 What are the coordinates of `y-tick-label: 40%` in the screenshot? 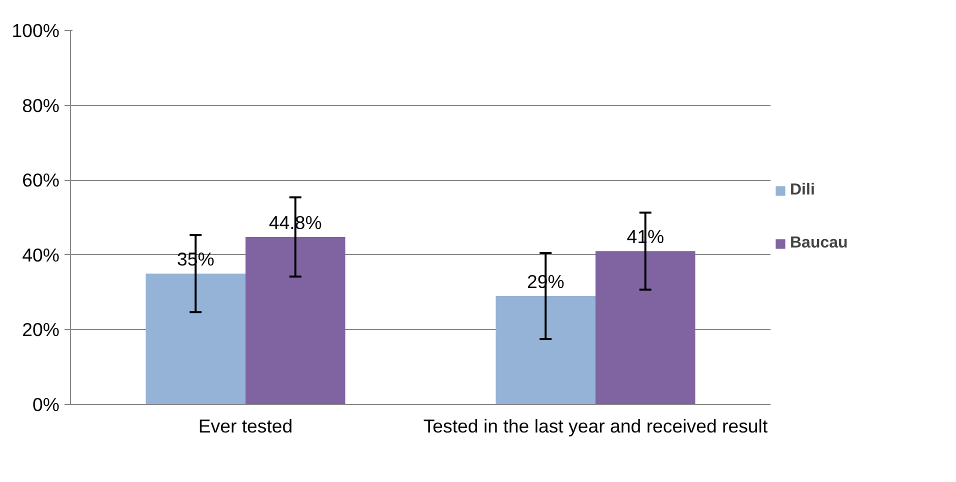 It's located at (41, 255).